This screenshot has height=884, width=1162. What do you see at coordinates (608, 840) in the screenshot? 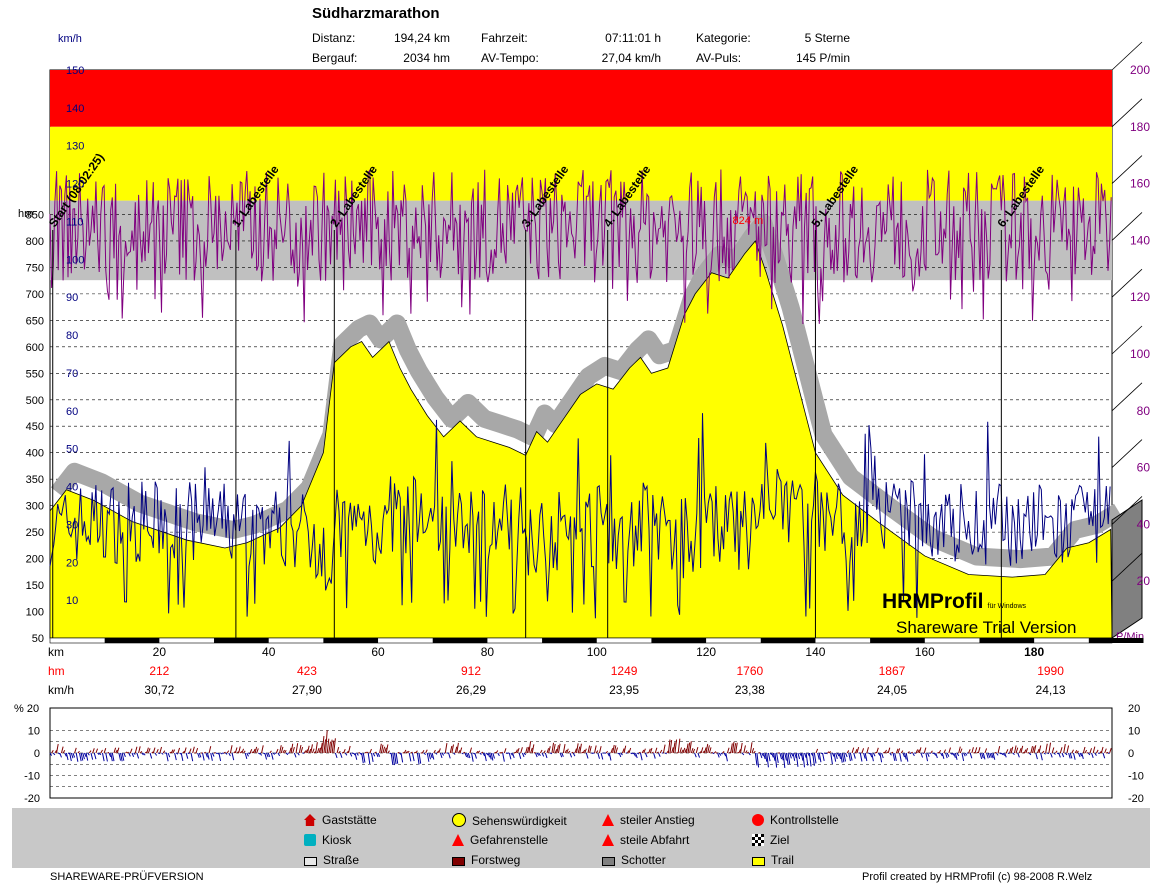
I see `steep-descent-icon` at bounding box center [608, 840].